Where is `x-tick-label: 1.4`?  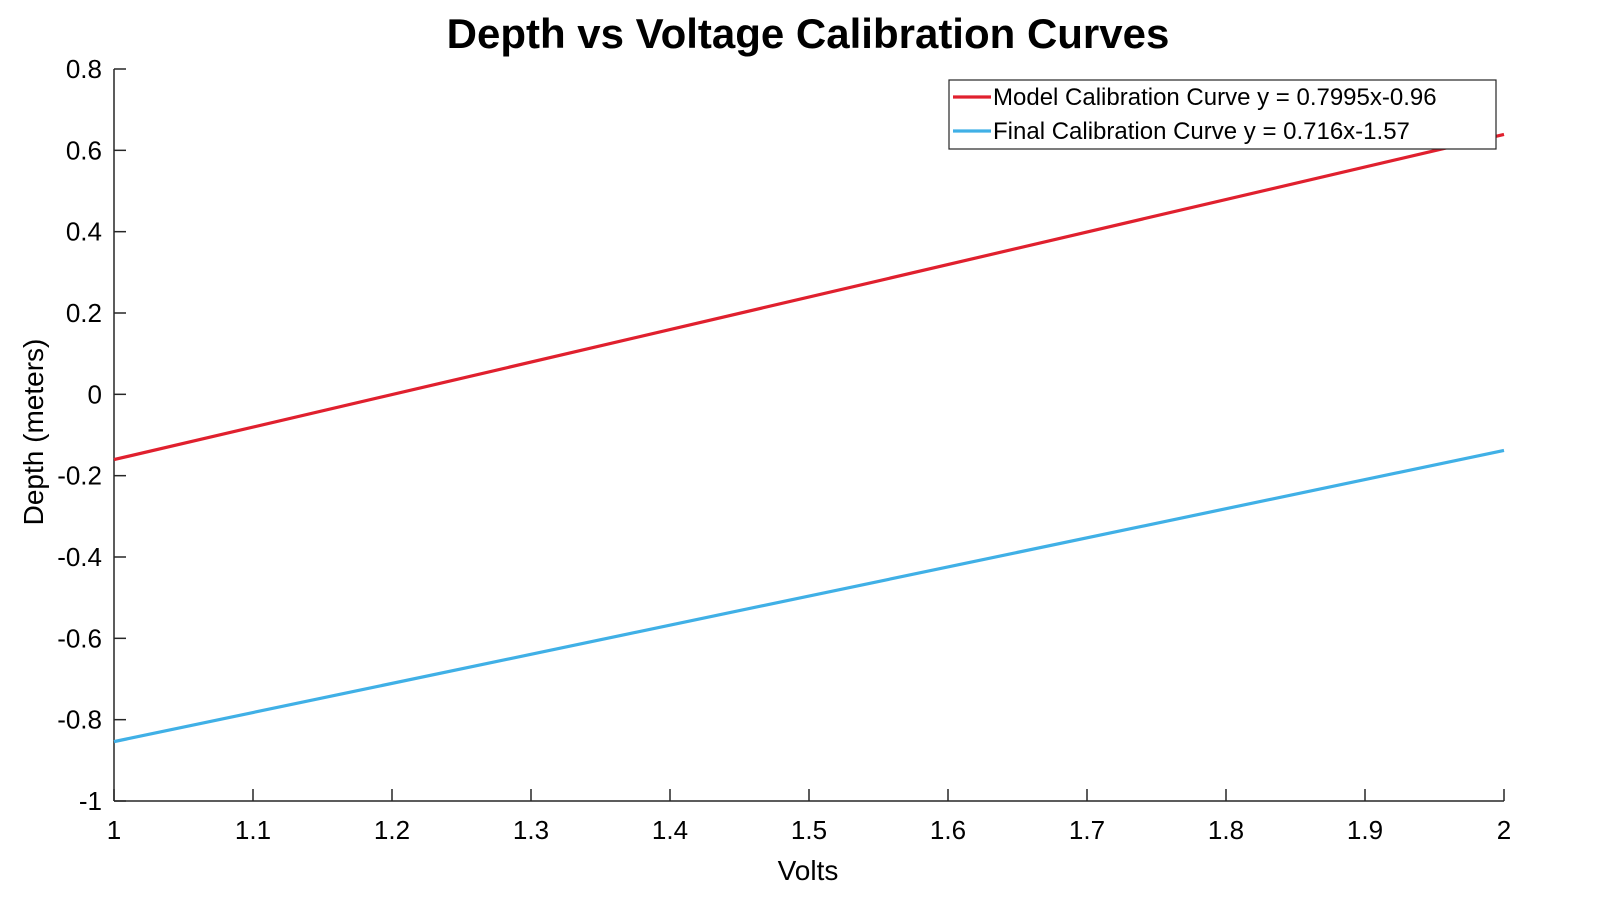 x-tick-label: 1.4 is located at coordinates (670, 830).